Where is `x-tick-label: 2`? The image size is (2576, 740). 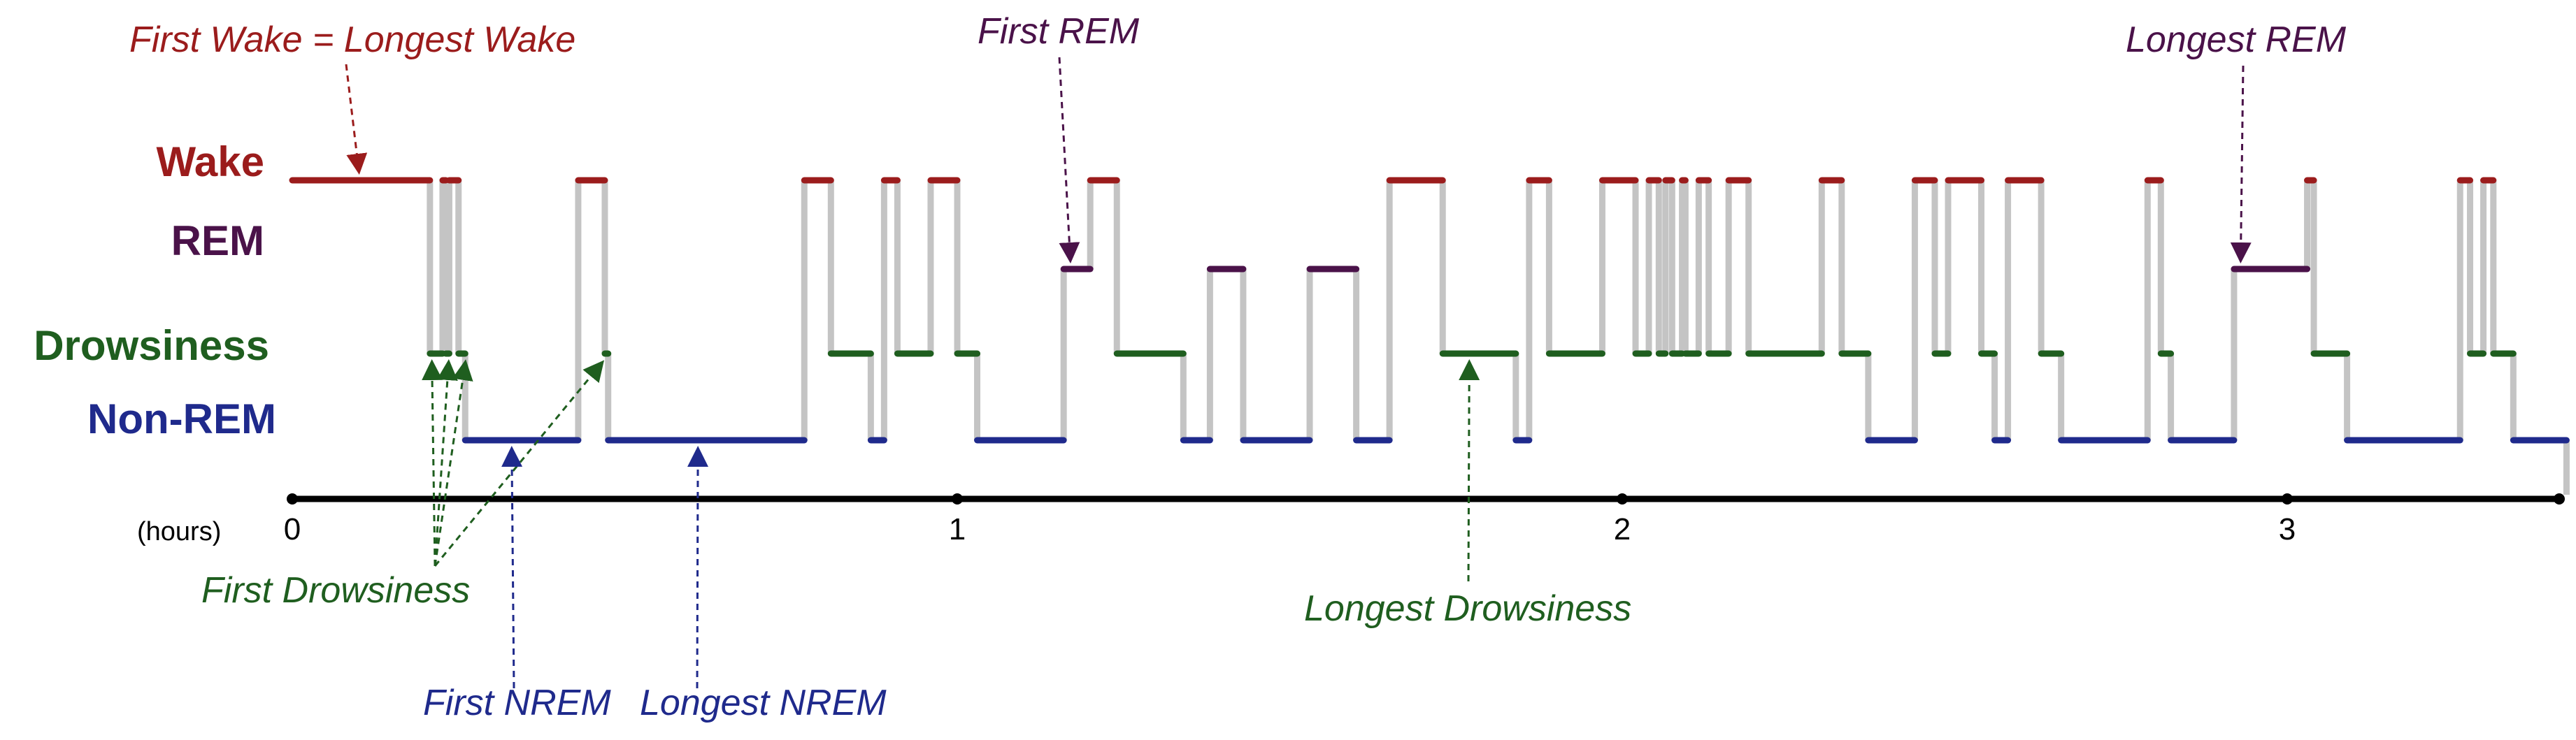 x-tick-label: 2 is located at coordinates (1622, 529).